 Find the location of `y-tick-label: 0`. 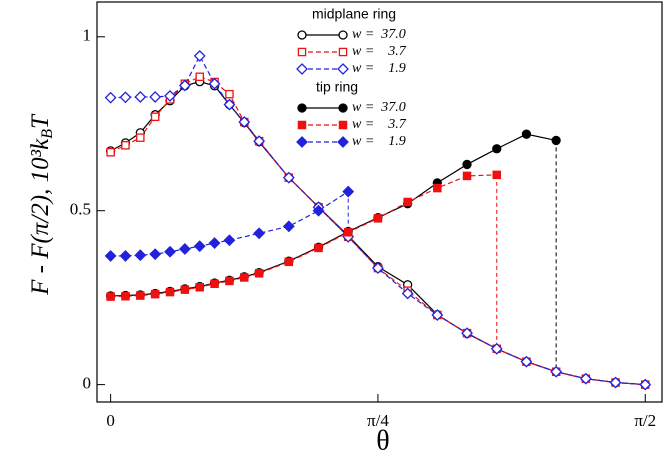

y-tick-label: 0 is located at coordinates (87, 383).